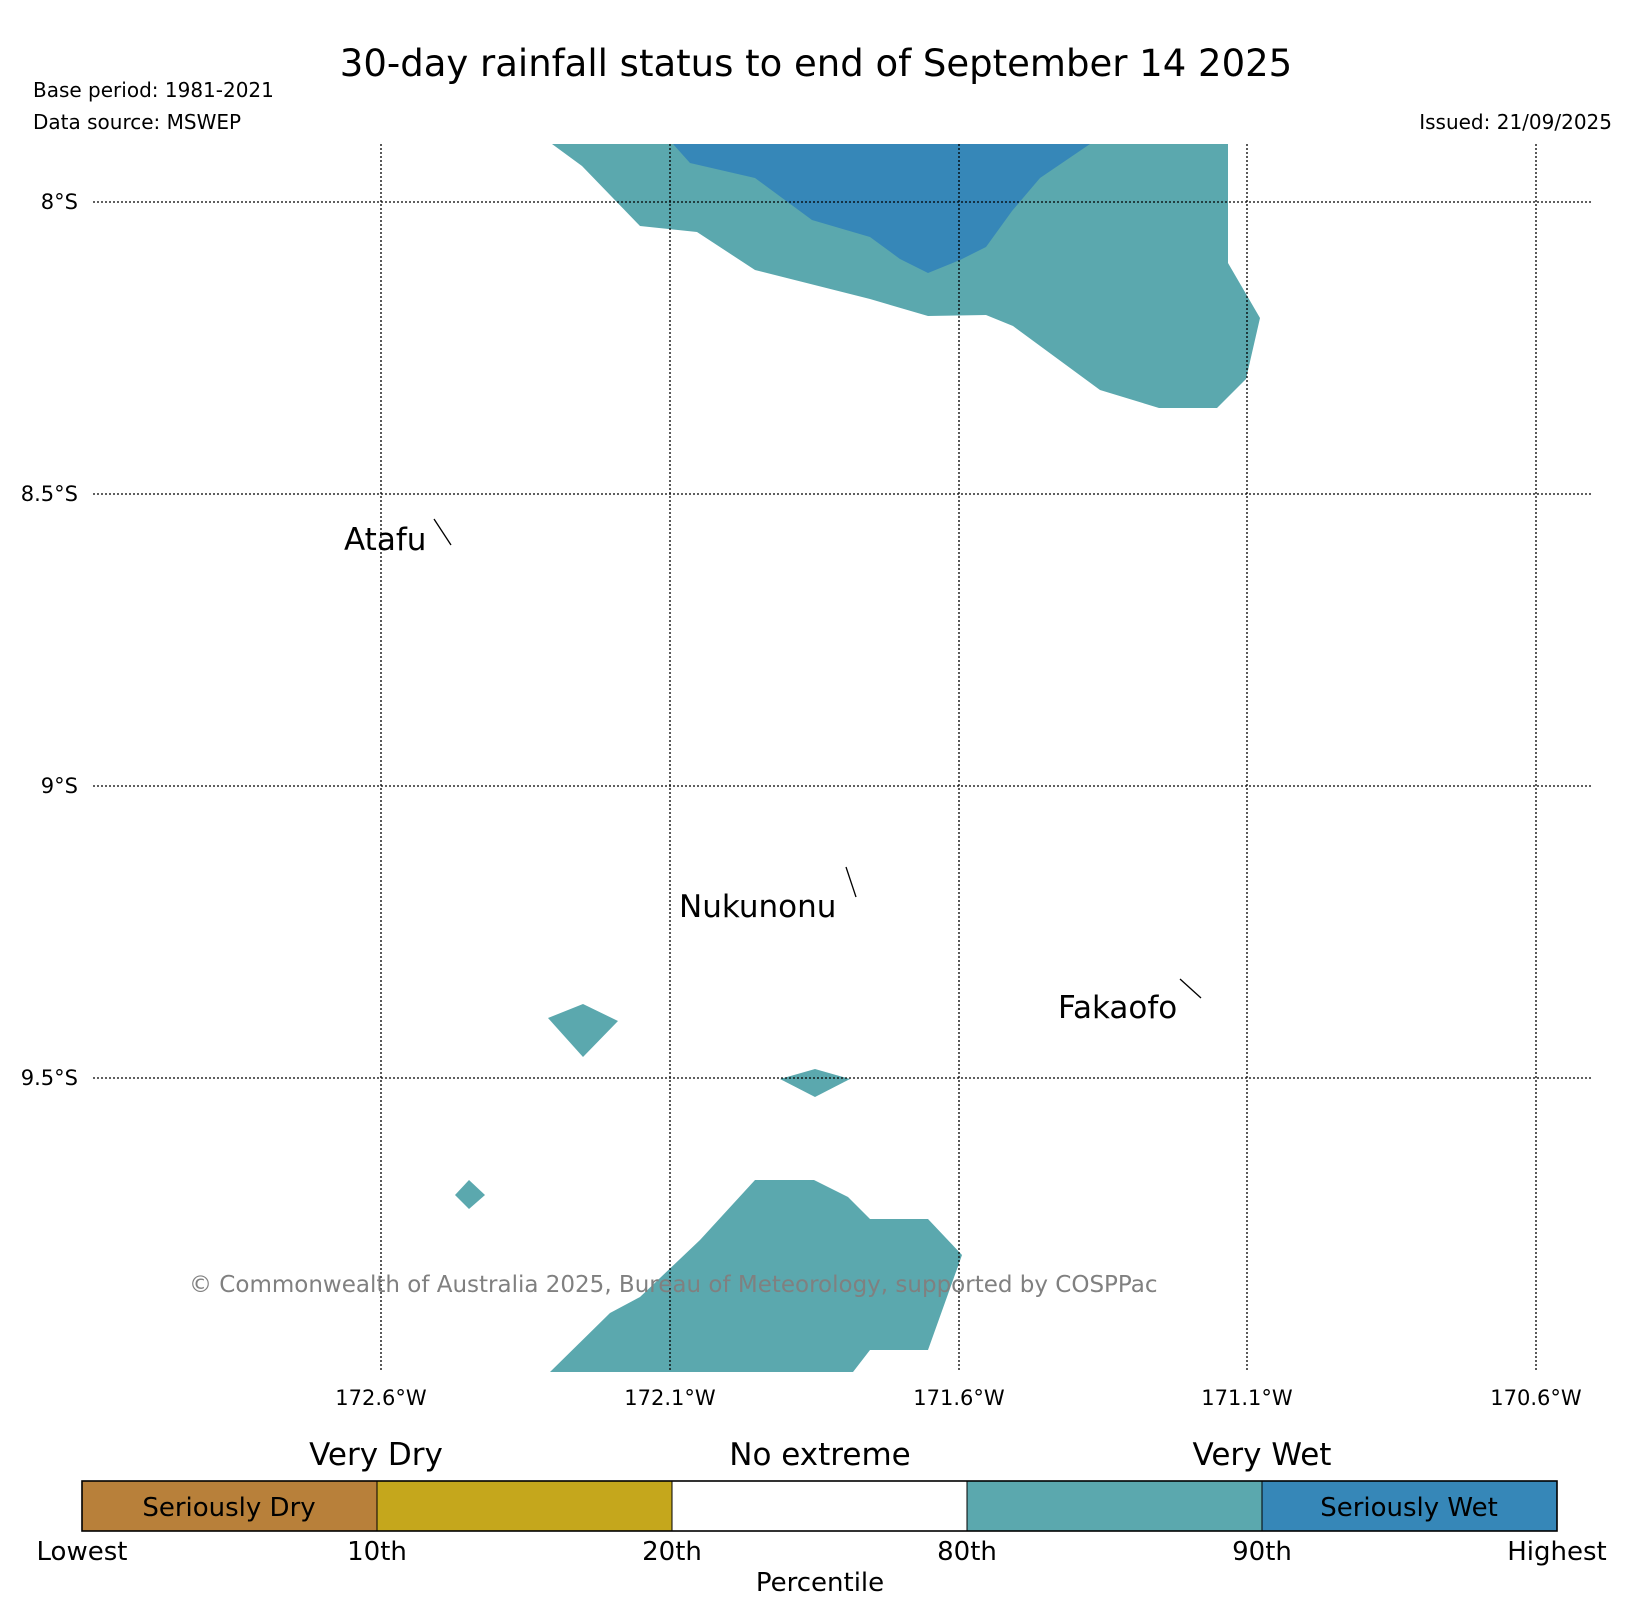 This screenshot has width=1632, height=1609. What do you see at coordinates (819, 1455) in the screenshot?
I see `legend-heading-no-extreme: No extreme` at bounding box center [819, 1455].